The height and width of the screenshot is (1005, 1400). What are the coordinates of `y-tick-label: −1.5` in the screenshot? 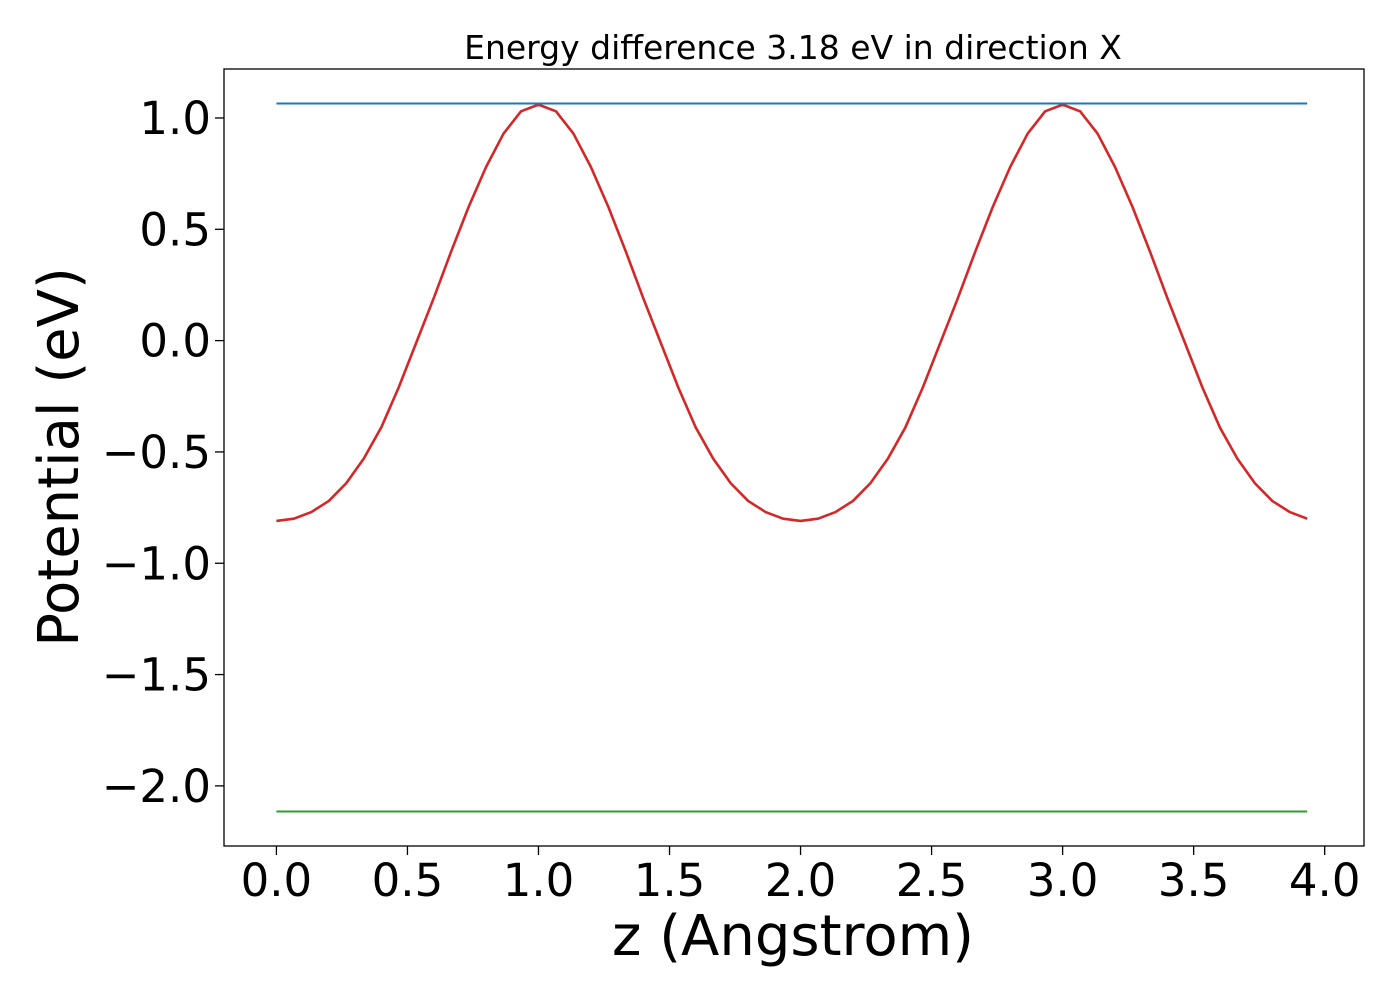 It's located at (156, 675).